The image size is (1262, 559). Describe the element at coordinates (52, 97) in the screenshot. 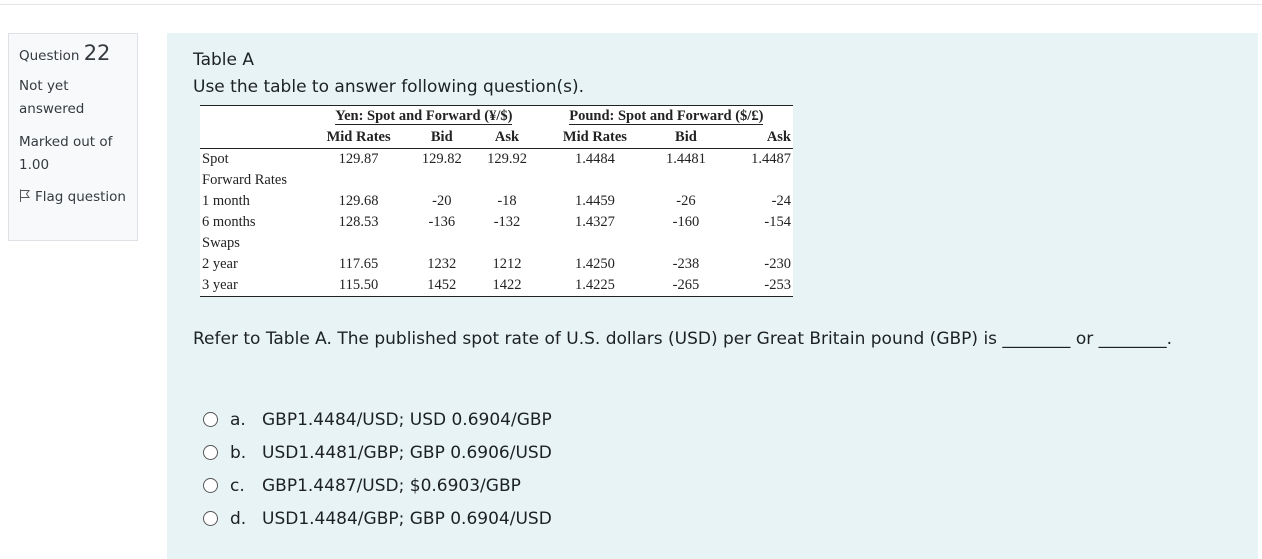

I see `status: Not yet answered` at that location.